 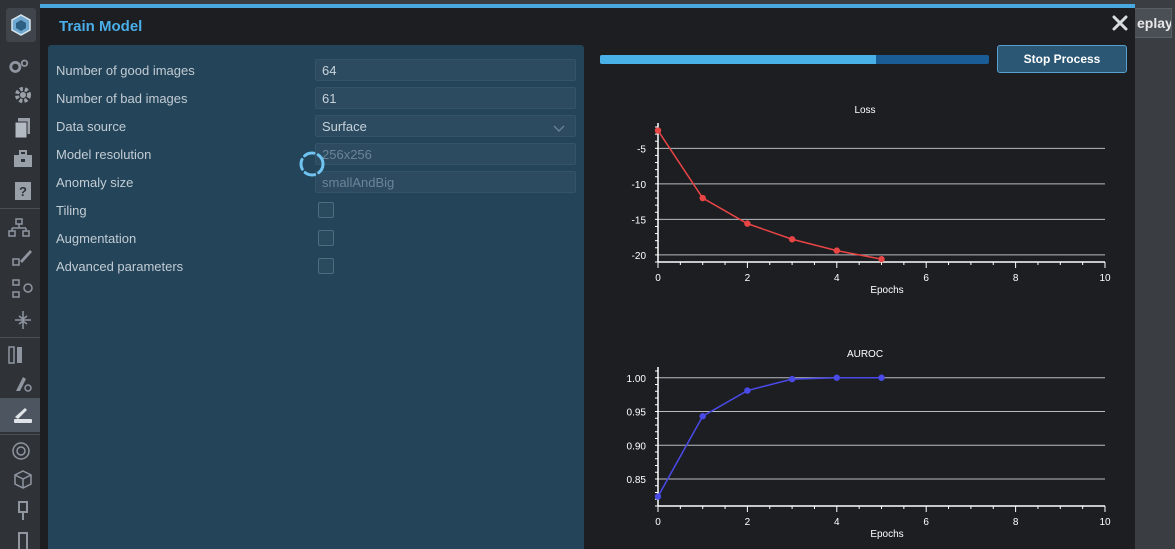 I want to click on augmentation-label: Augmentation, so click(x=96, y=238).